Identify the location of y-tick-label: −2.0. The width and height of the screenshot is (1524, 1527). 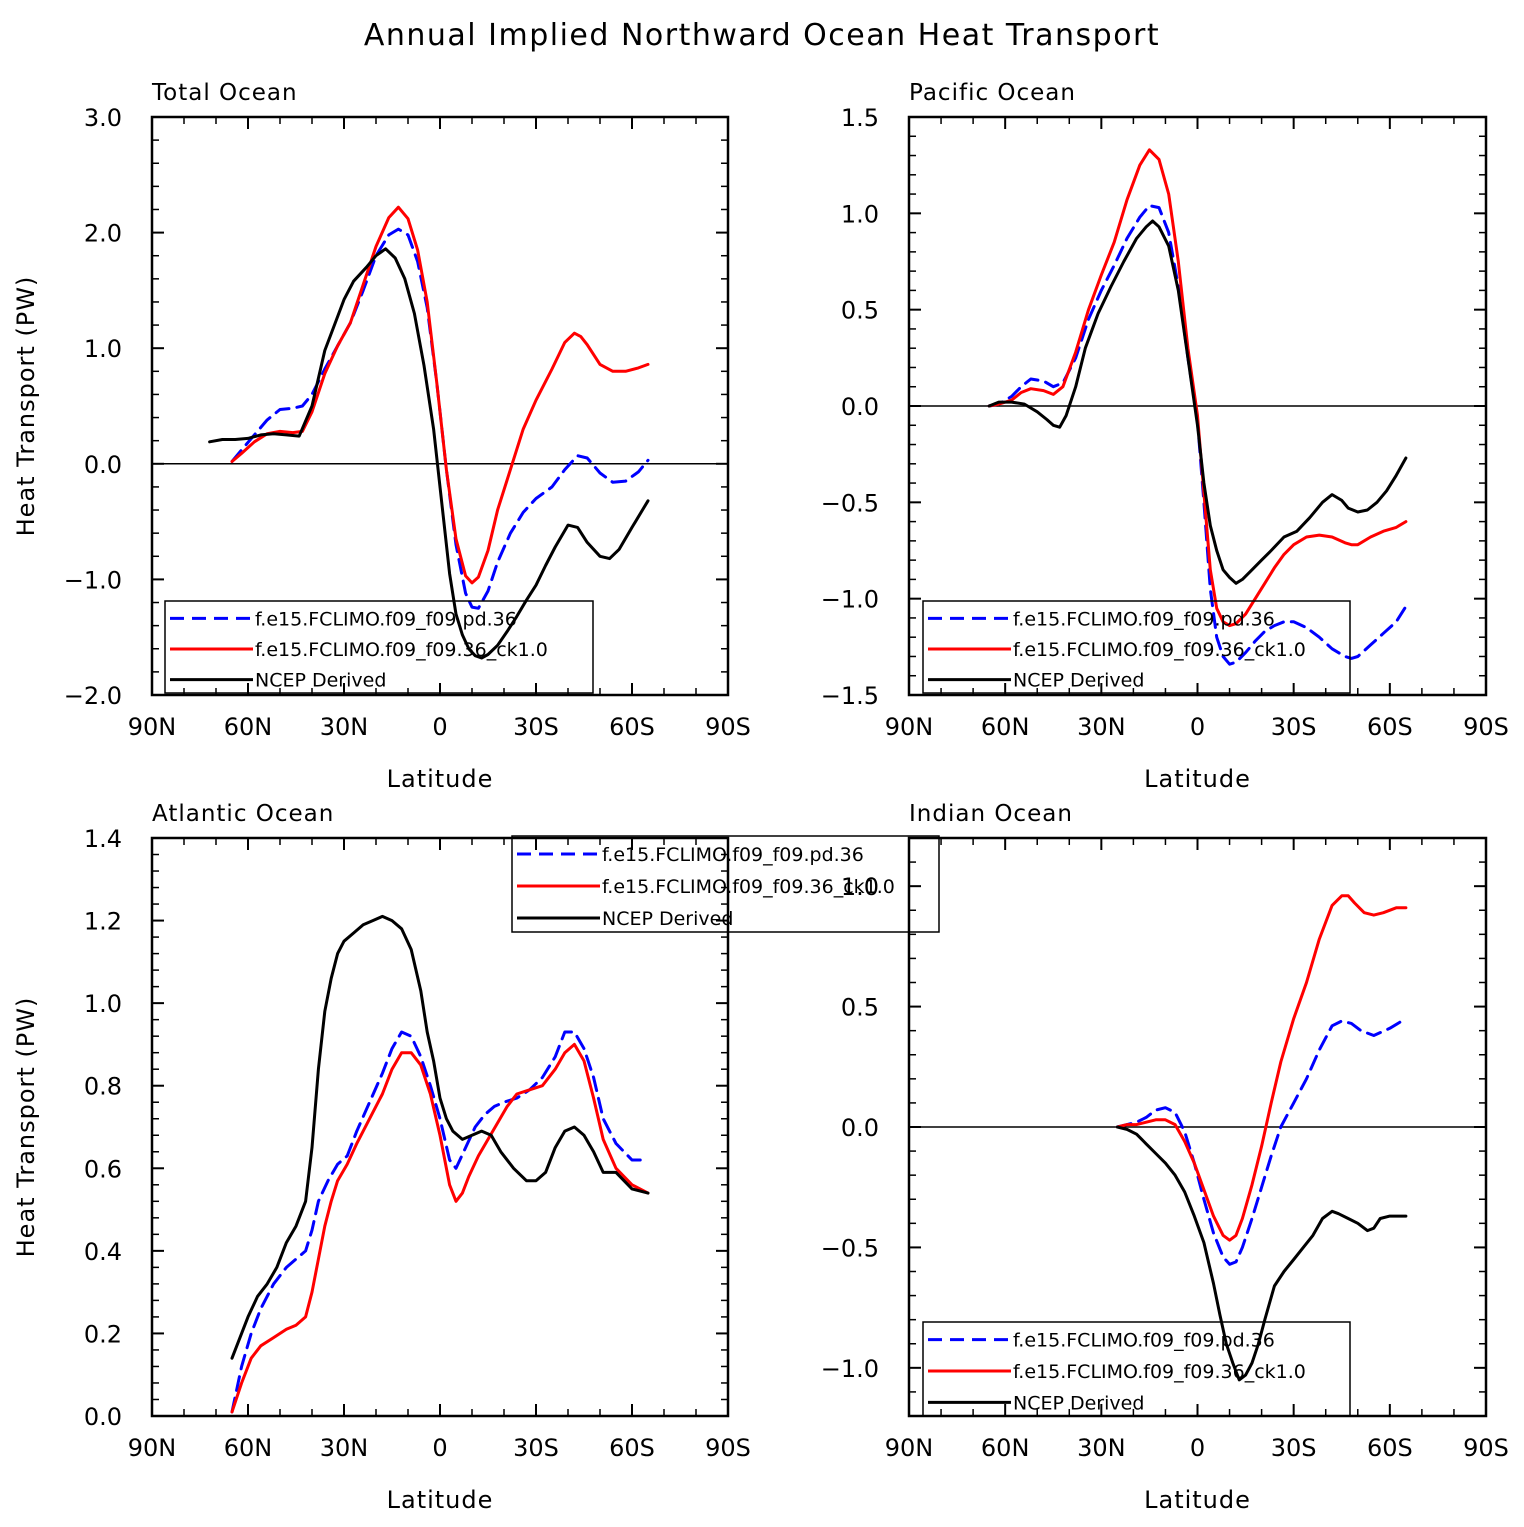
(93, 696).